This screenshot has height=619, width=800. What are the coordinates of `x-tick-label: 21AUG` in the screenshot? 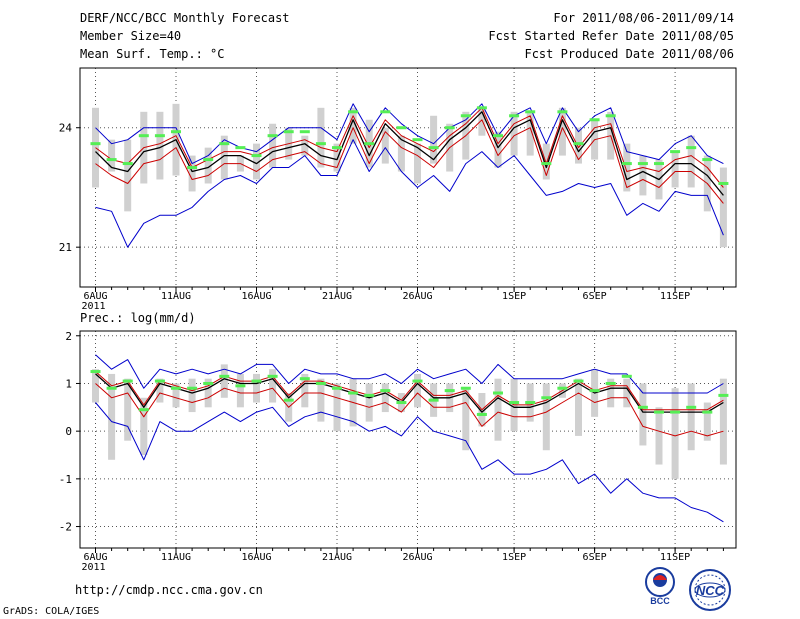 It's located at (337, 557).